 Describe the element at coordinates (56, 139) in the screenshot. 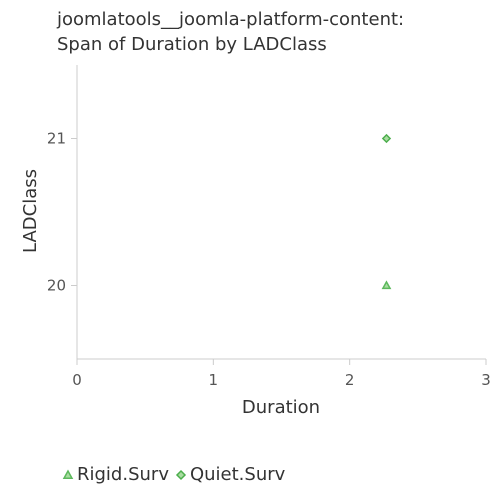

I see `y-tick-label: 21` at that location.